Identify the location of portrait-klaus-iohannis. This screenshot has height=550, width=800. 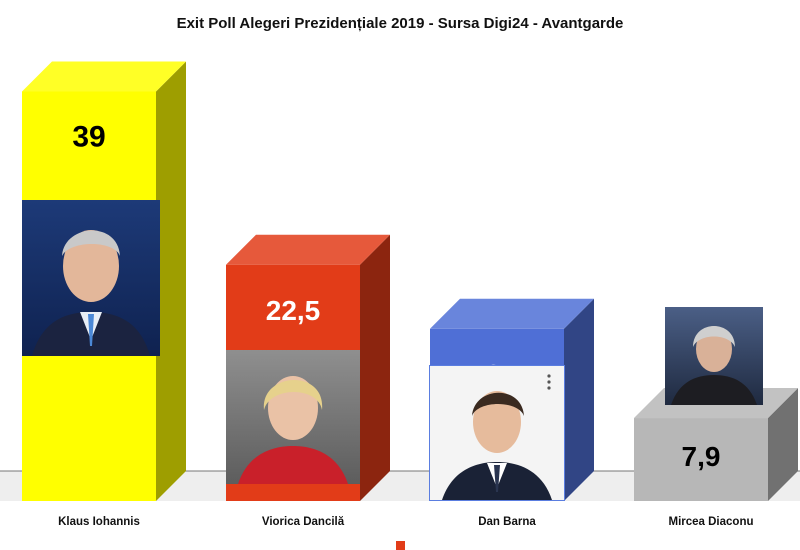
(91, 278).